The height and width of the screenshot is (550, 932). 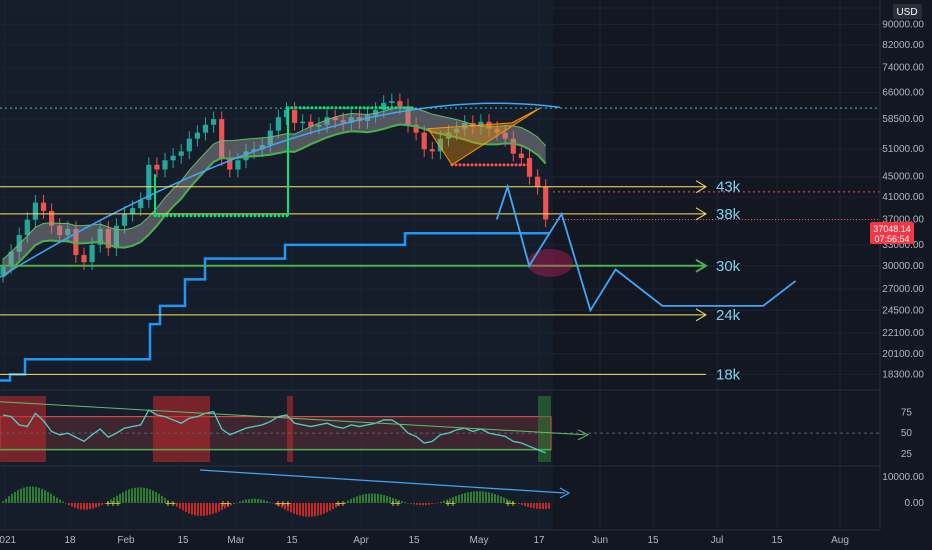 What do you see at coordinates (440, 429) in the screenshot?
I see `rsi-pane` at bounding box center [440, 429].